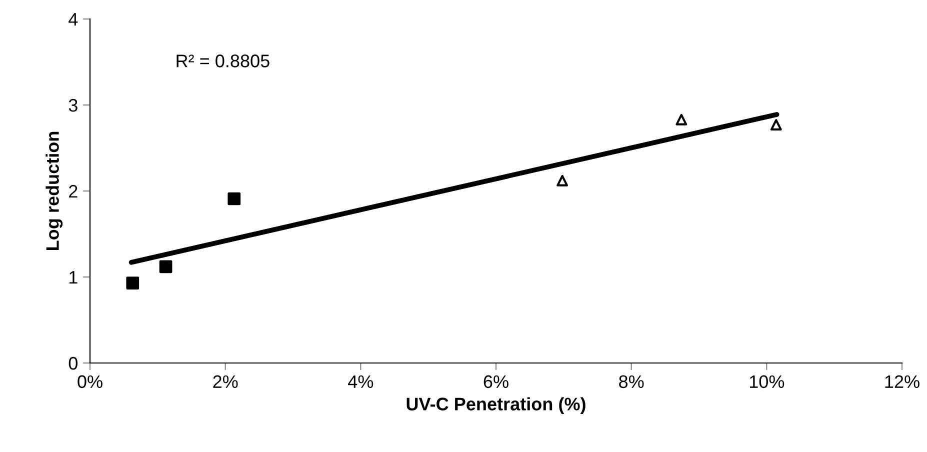 The image size is (927, 452). I want to click on x-tick-label: 8%, so click(631, 381).